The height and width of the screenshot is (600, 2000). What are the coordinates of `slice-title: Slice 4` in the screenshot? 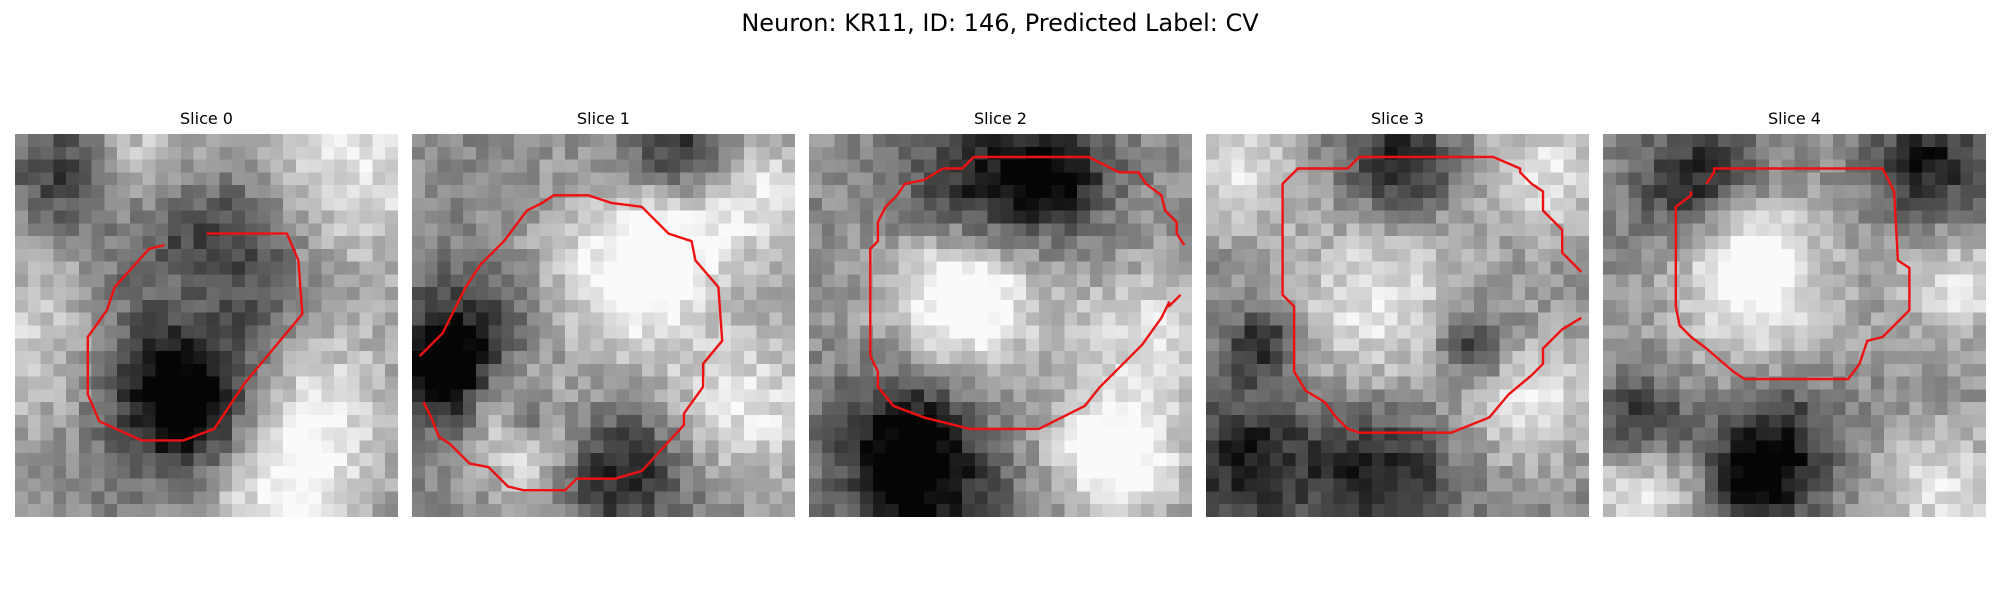 It's located at (1794, 118).